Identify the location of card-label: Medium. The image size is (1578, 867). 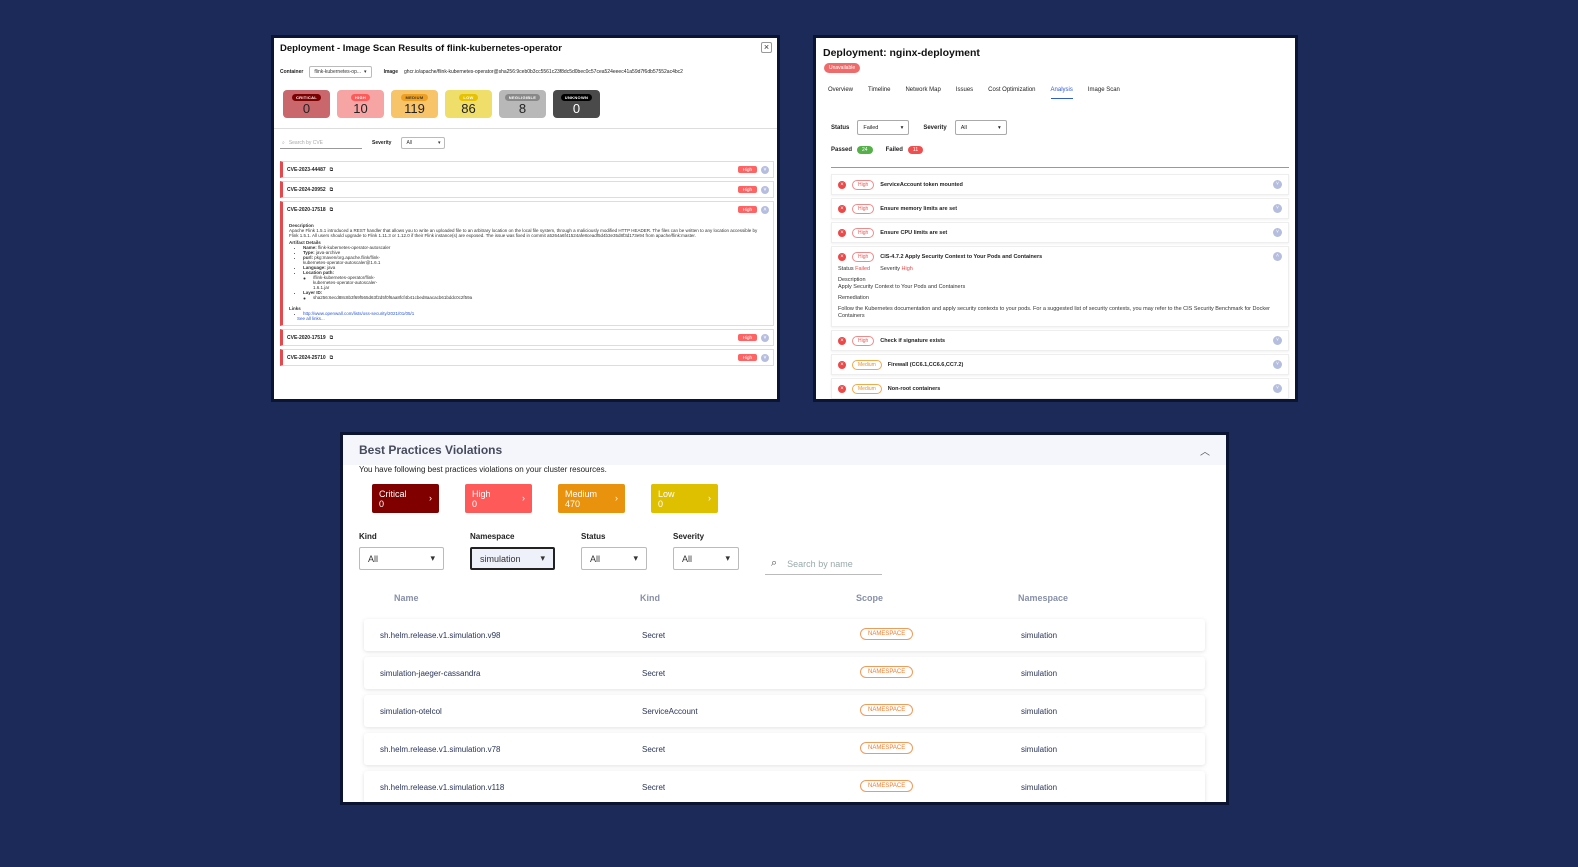
(581, 493).